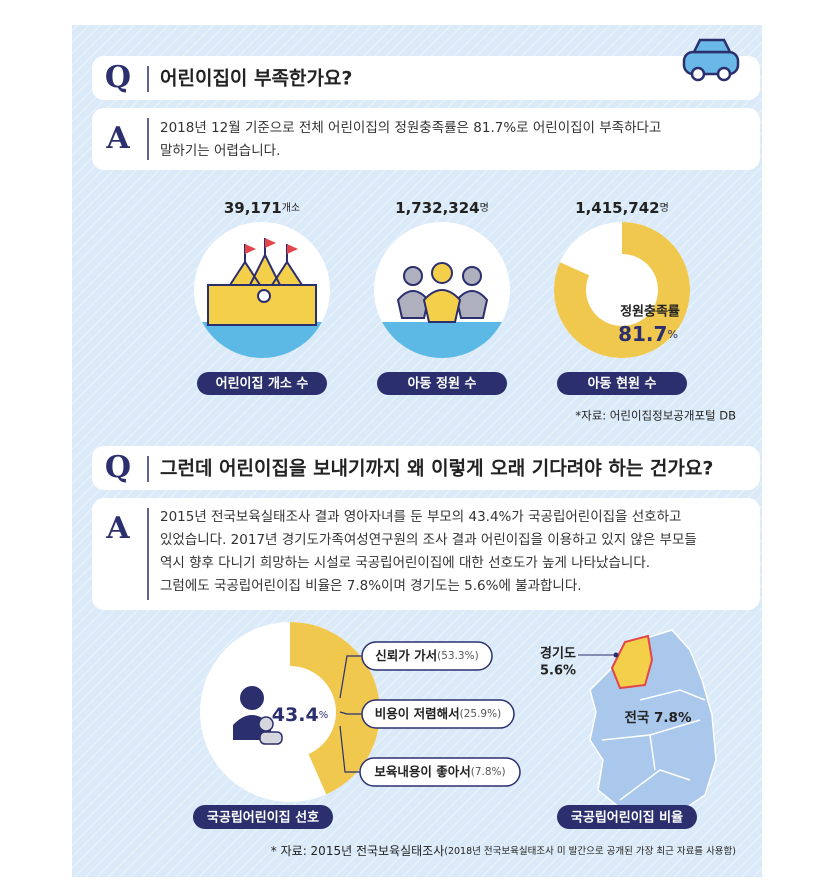 This screenshot has width=831, height=881. Describe the element at coordinates (672, 334) in the screenshot. I see `rate-unit: %` at that location.